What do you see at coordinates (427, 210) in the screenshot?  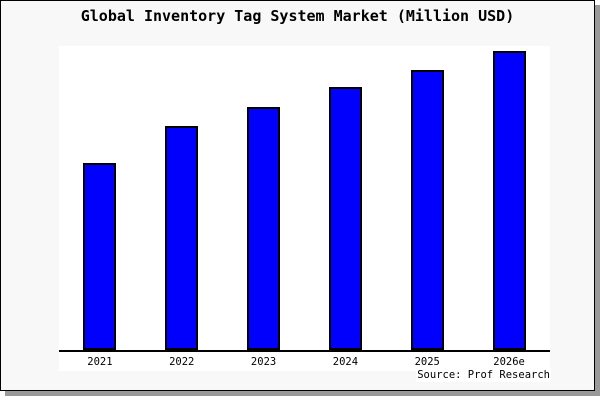 I see `bar-2025` at bounding box center [427, 210].